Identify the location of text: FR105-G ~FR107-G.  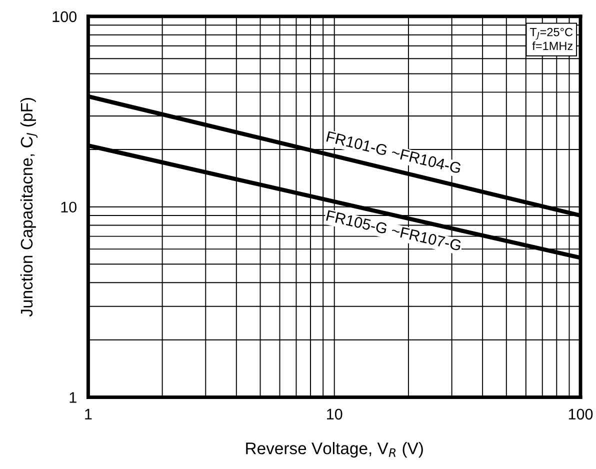
(394, 230).